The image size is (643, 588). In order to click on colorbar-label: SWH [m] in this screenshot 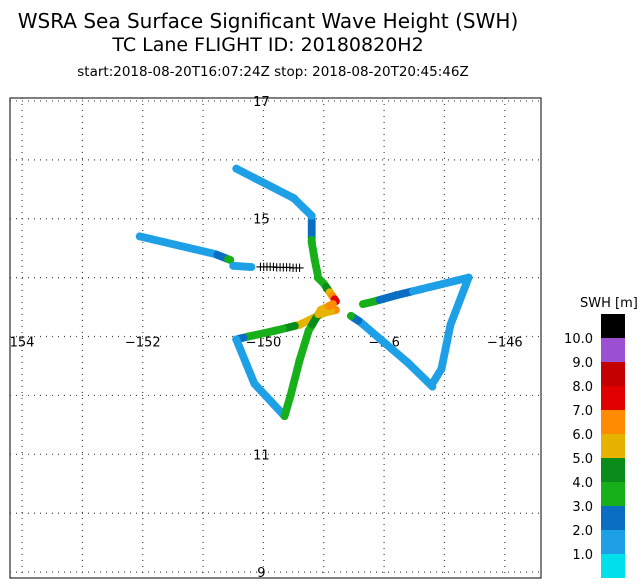, I will do `click(609, 303)`.